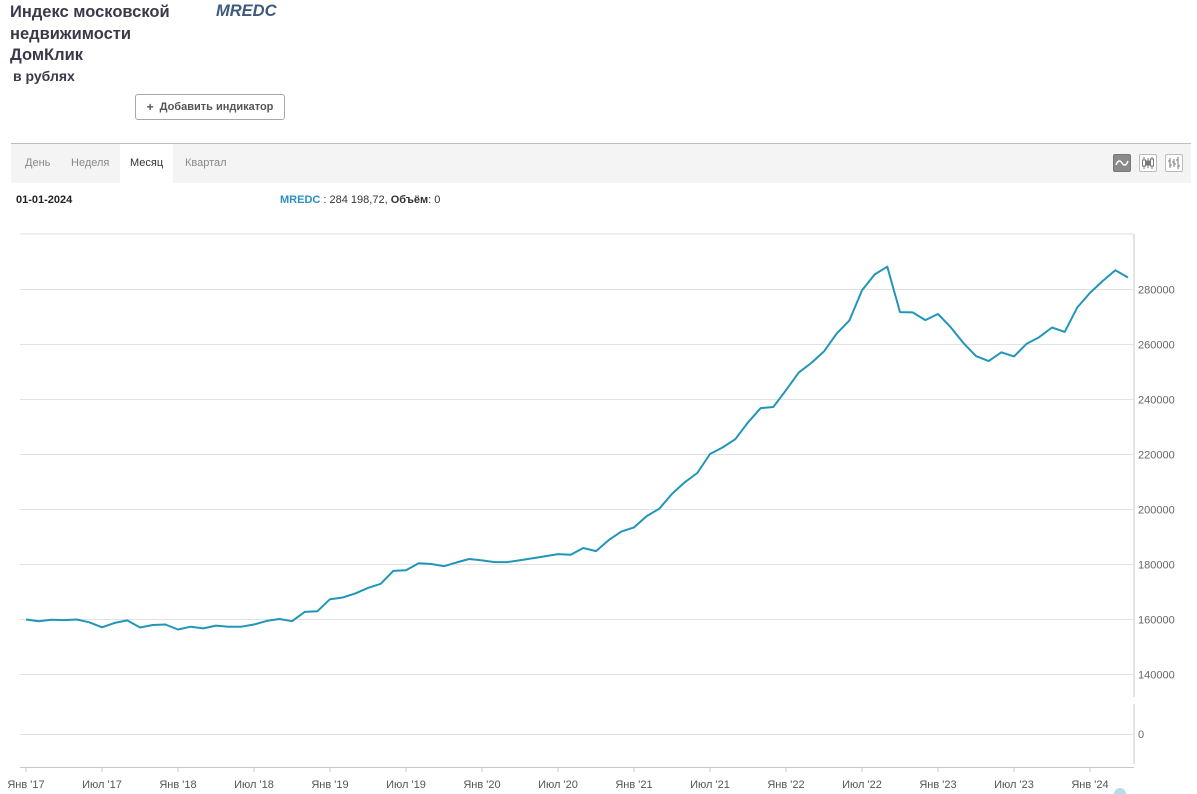 This screenshot has height=794, width=1197. I want to click on chart-title-line-3: ДомКлик, so click(46, 55).